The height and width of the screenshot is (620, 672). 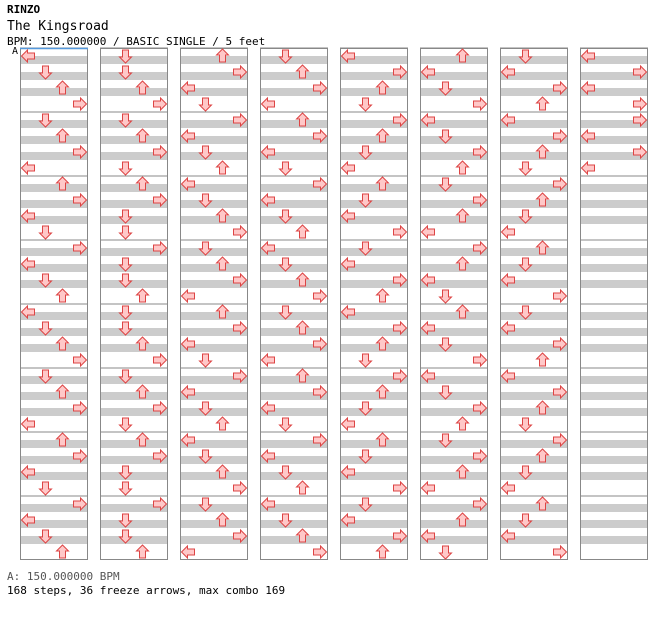 I want to click on song-title: The Kingsroad, so click(x=58, y=26).